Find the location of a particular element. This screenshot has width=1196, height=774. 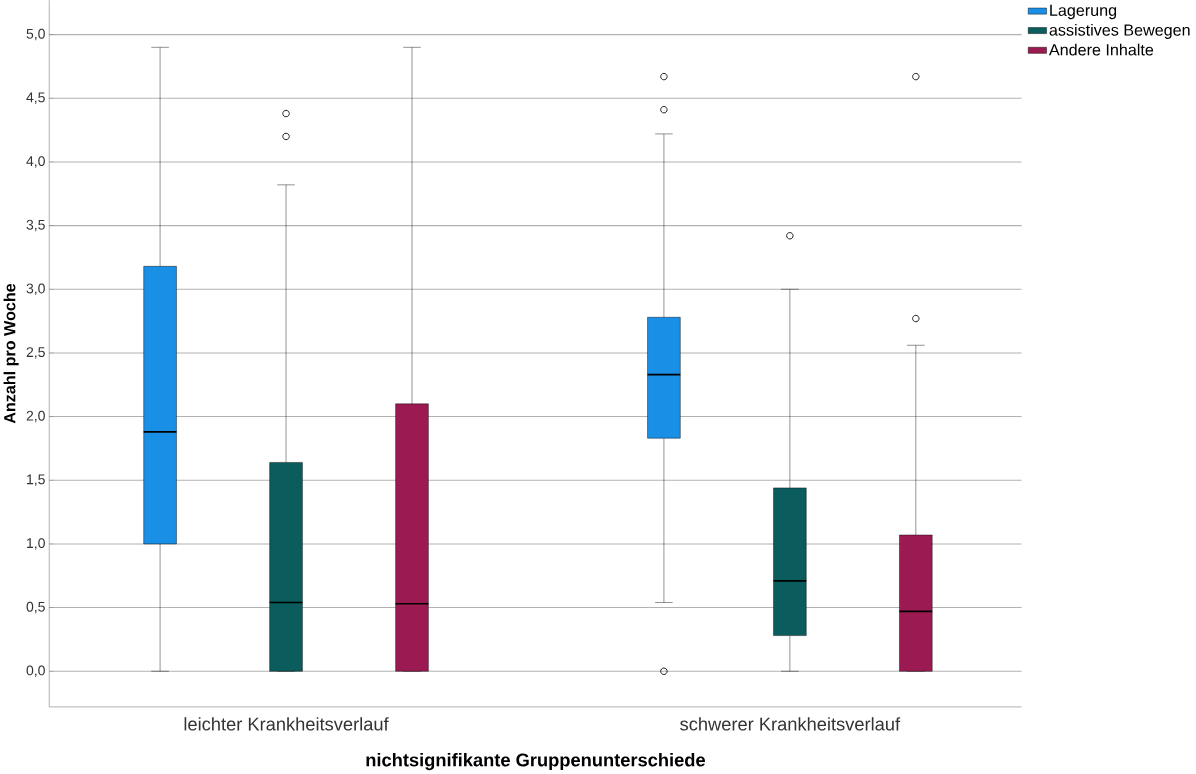

y-tick-label: 5,0 is located at coordinates (35, 34).